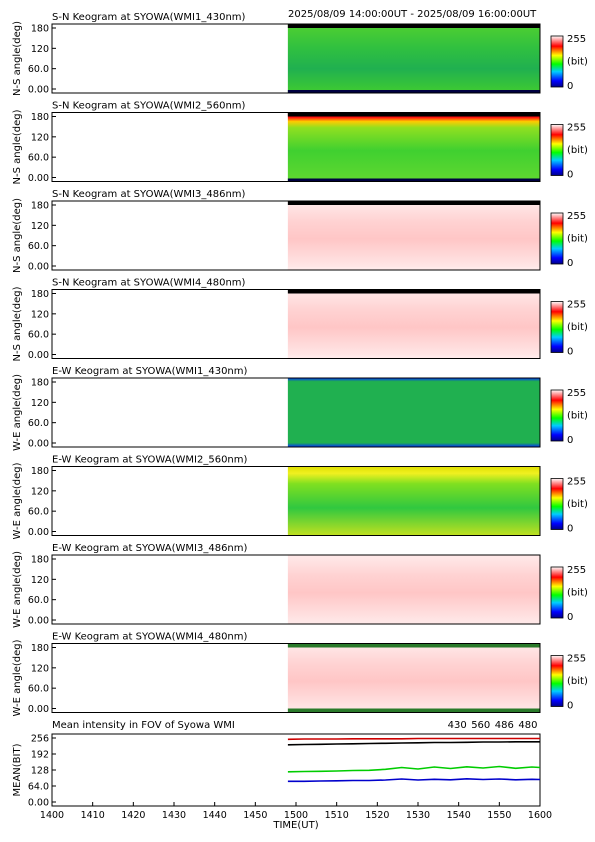 Image resolution: width=595 pixels, height=842 pixels. I want to click on y-tick-label: 256, so click(40, 739).